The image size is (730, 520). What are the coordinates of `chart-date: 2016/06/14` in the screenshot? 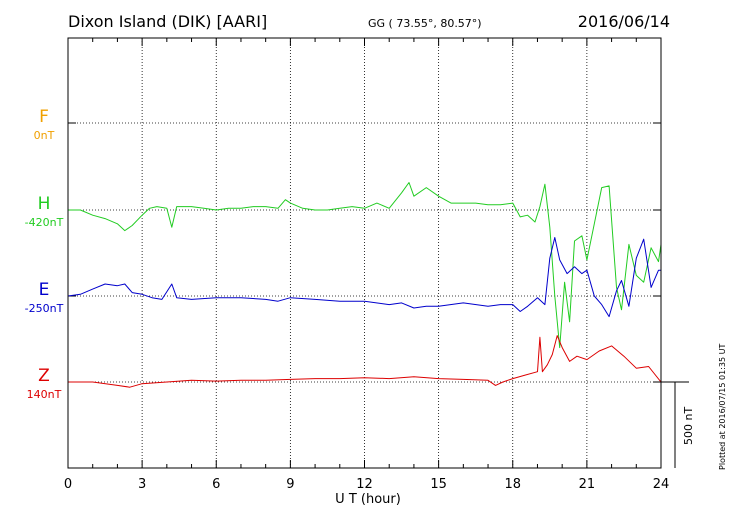 It's located at (624, 21).